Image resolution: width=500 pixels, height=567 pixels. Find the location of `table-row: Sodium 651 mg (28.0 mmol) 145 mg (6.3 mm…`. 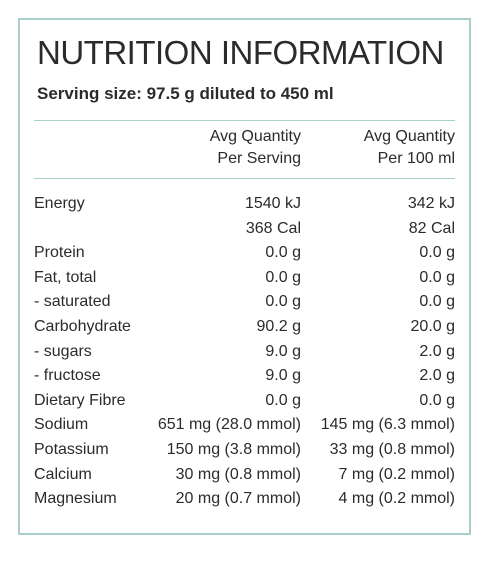

table-row: Sodium 651 mg (28.0 mmol) 145 mg (6.3 mm… is located at coordinates (244, 425).